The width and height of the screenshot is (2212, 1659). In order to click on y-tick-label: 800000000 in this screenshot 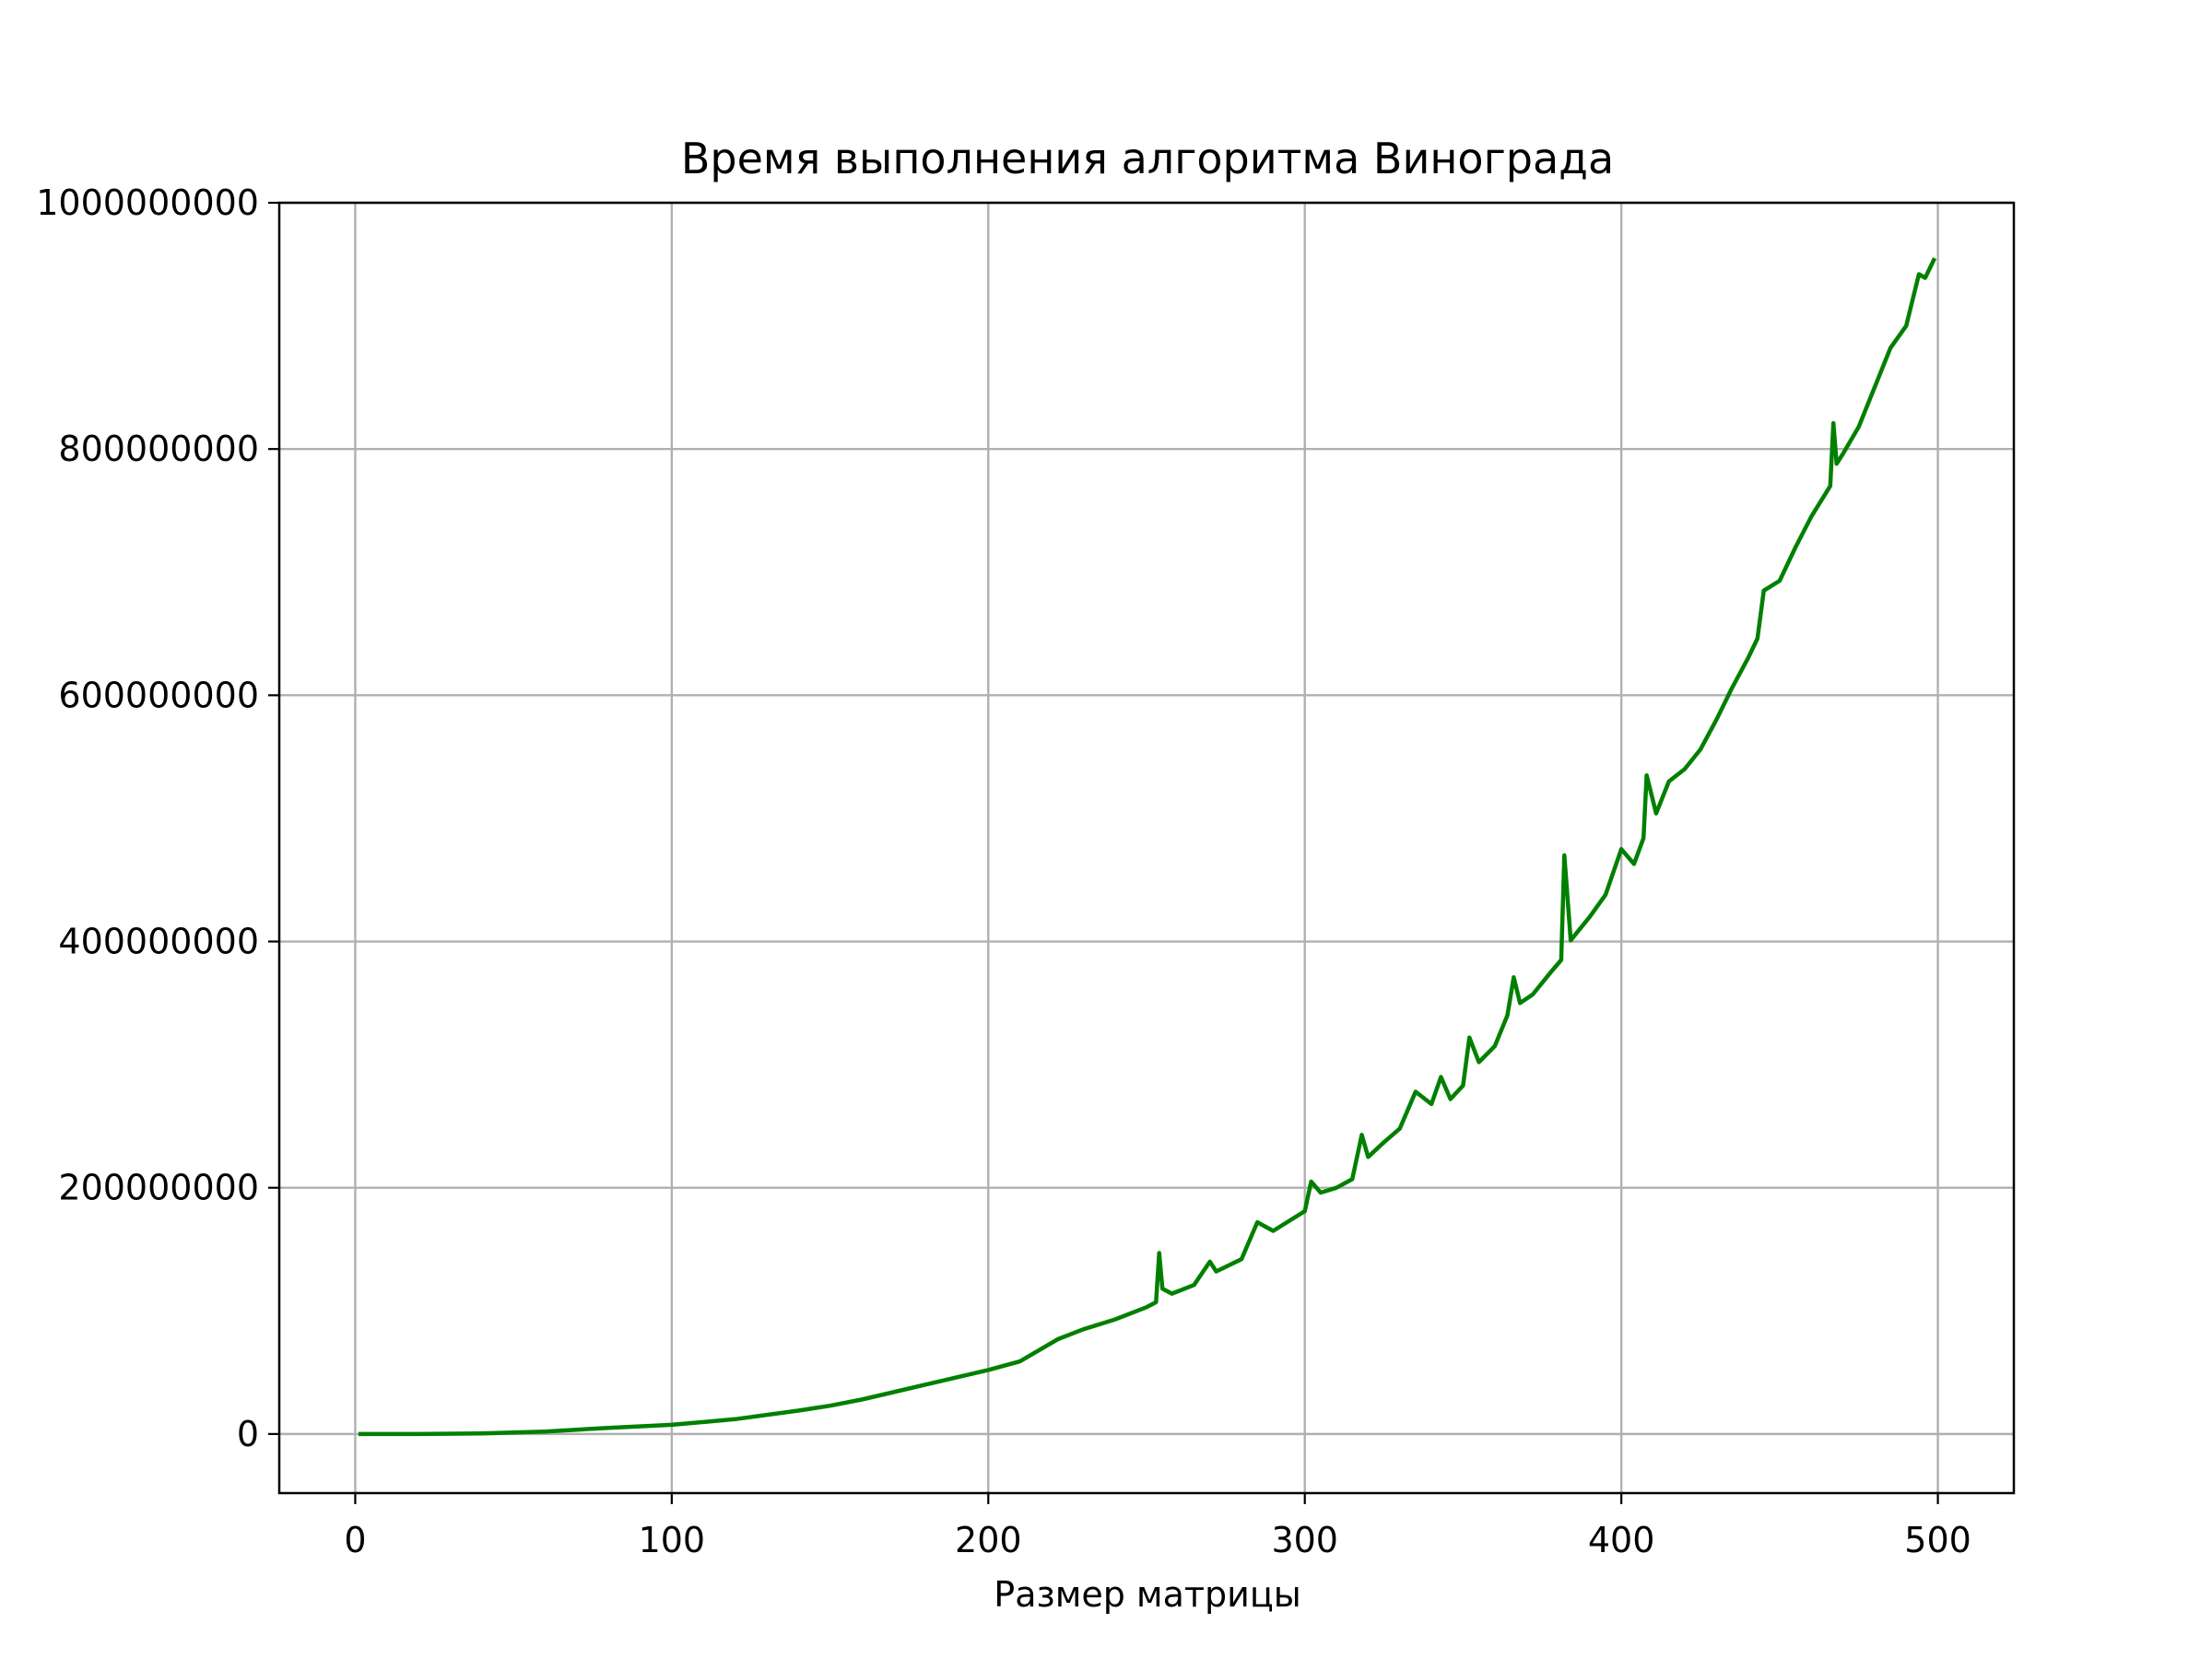, I will do `click(158, 449)`.